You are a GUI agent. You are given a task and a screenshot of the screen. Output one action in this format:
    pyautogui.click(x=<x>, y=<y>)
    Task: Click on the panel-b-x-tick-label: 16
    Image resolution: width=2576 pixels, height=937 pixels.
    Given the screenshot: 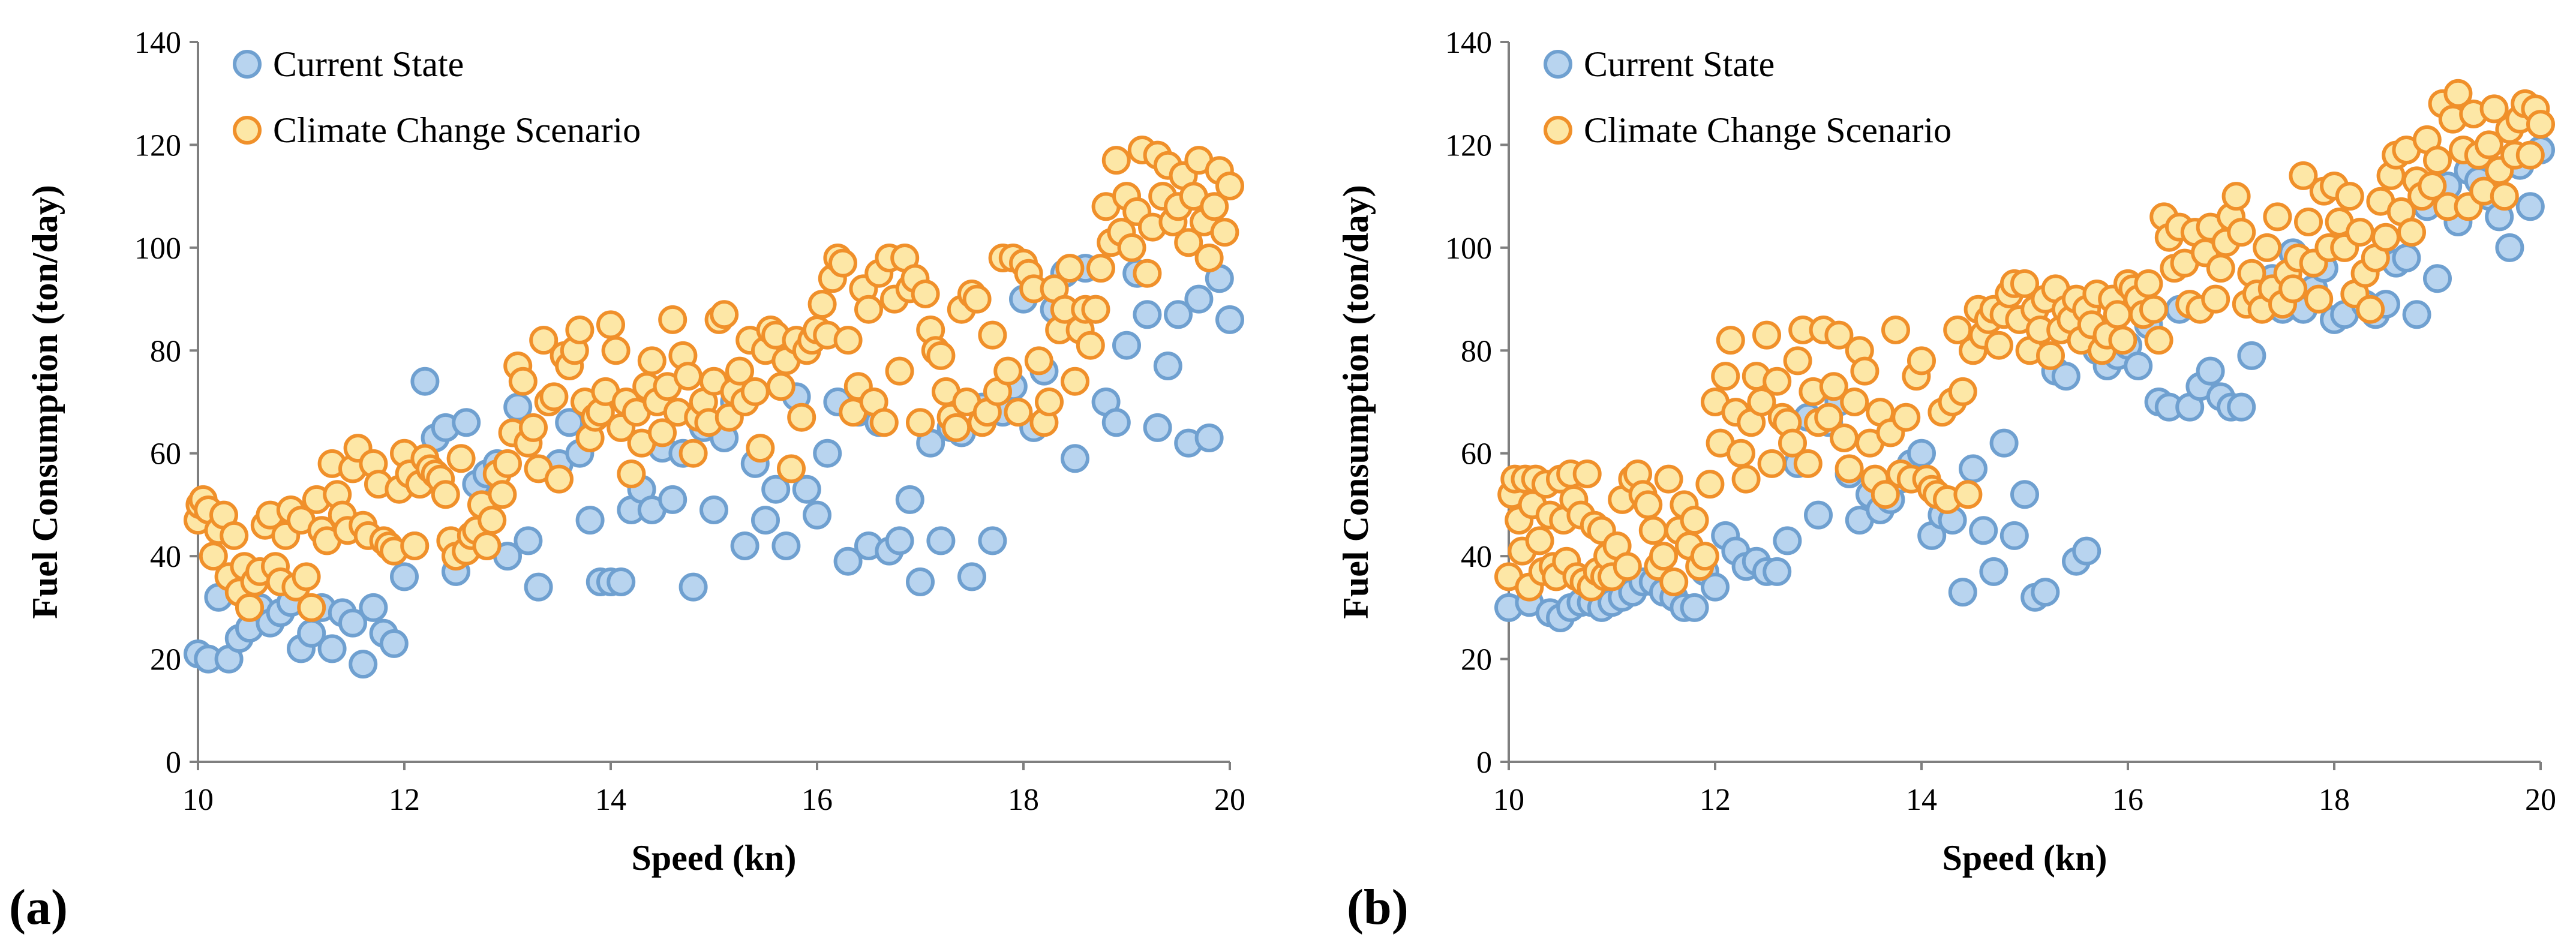 What is the action you would take?
    pyautogui.click(x=2127, y=800)
    